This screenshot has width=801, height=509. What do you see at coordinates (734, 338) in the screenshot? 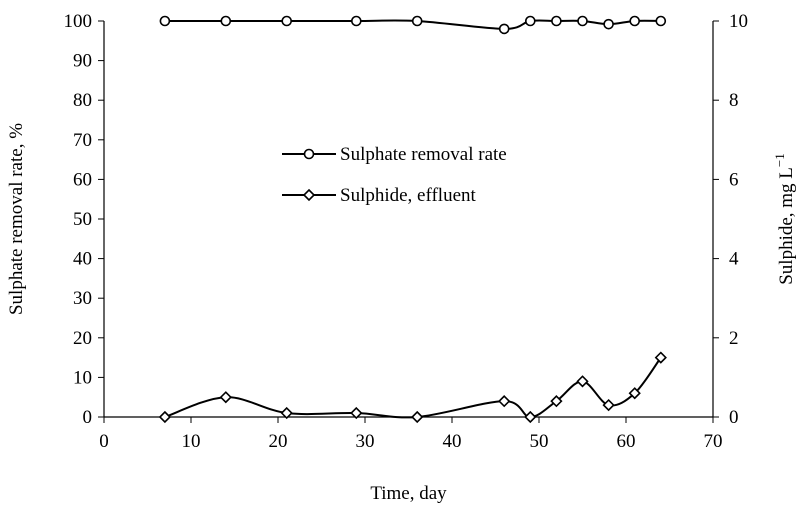
I see `y-right-tick-label: 2` at bounding box center [734, 338].